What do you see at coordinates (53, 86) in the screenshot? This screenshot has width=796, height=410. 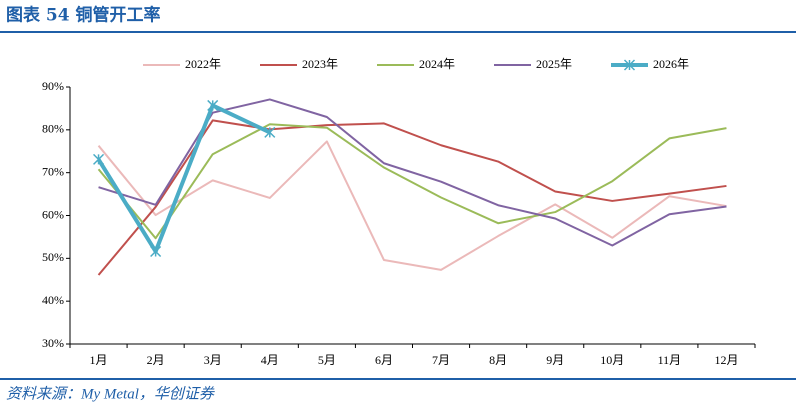 I see `y-tick-label: 90%` at bounding box center [53, 86].